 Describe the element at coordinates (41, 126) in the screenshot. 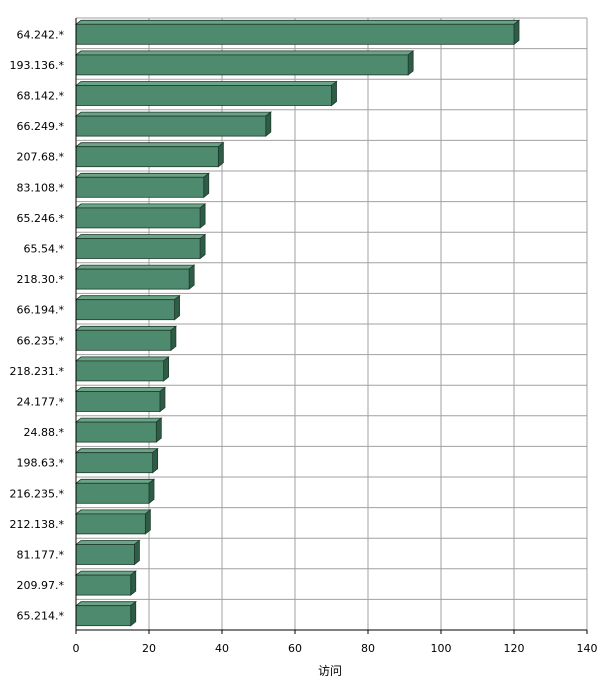

I see `category-label: 66.249.*` at that location.